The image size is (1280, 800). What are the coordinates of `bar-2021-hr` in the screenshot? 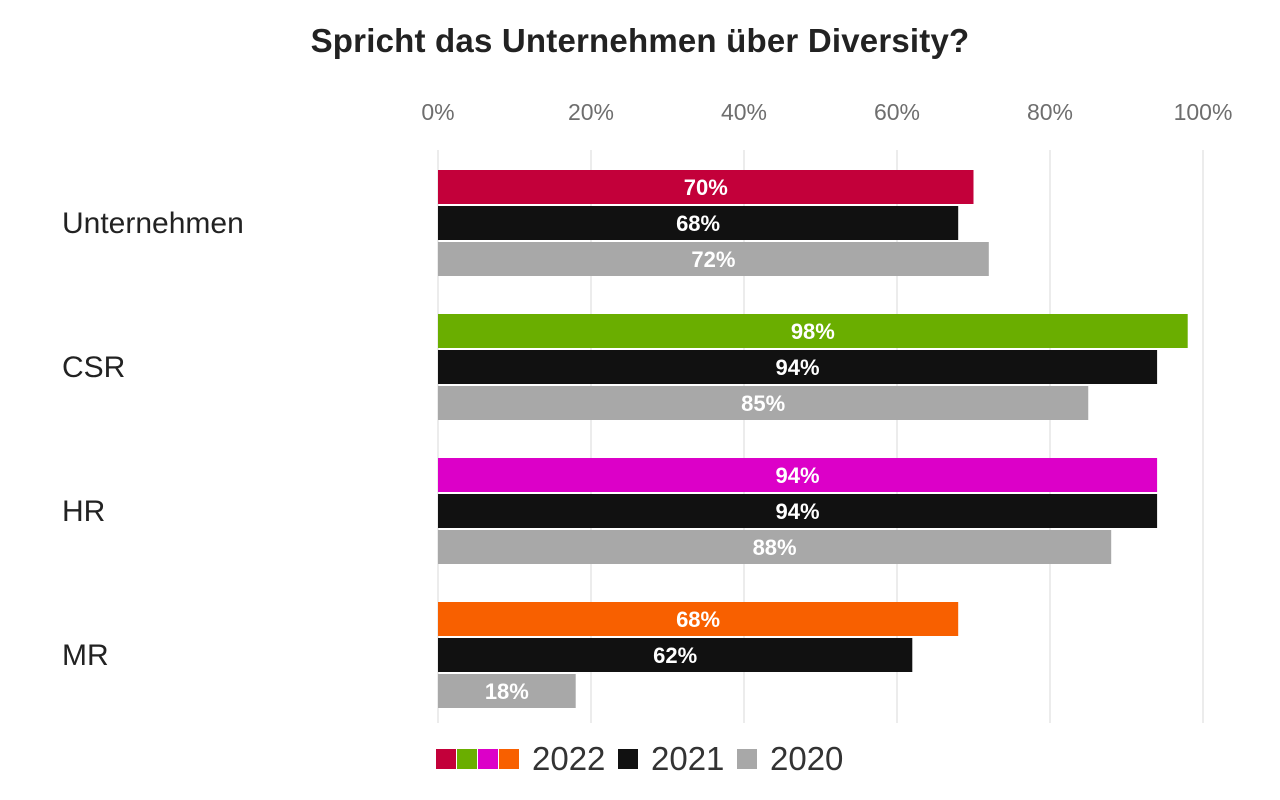 It's located at (798, 511).